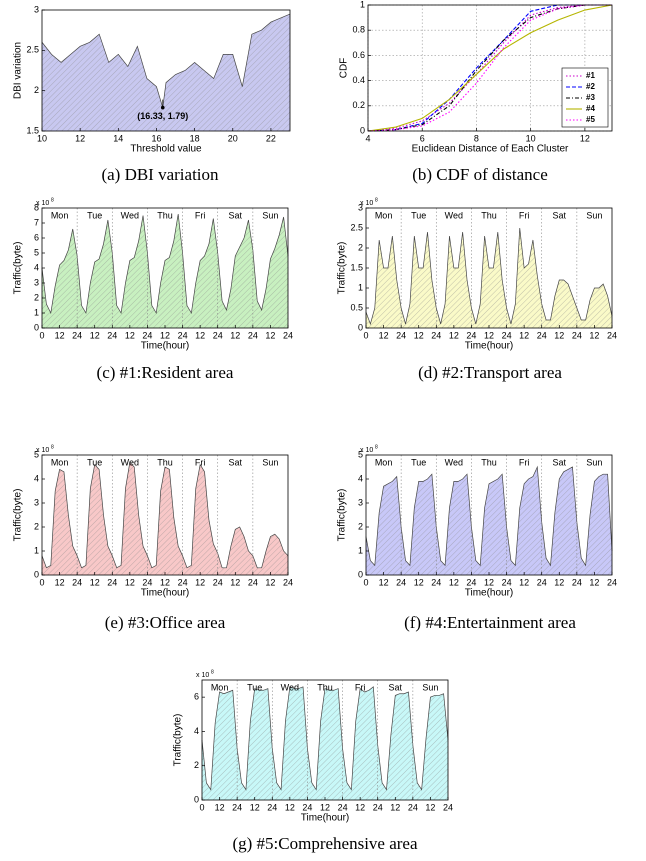 The width and height of the screenshot is (646, 861). I want to click on day-label: Wed, so click(290, 687).